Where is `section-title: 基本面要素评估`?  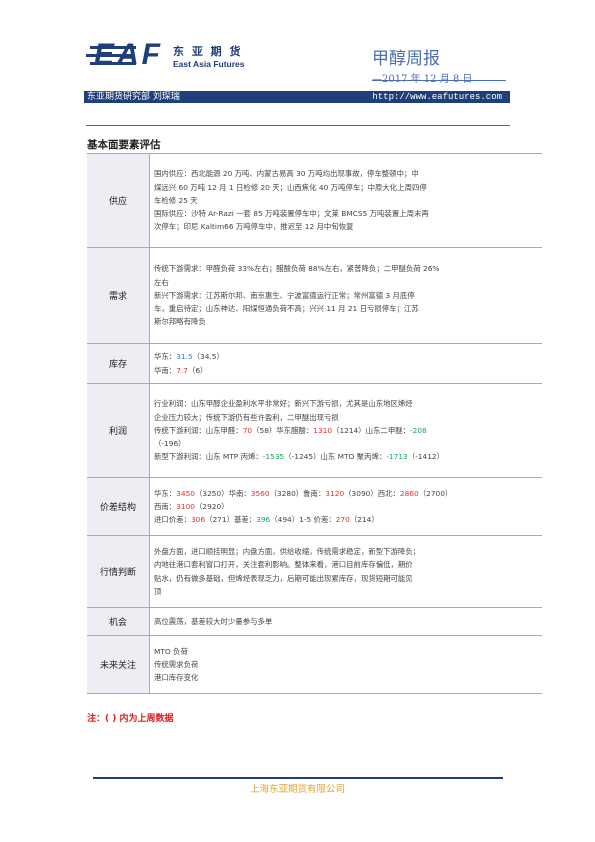
section-title: 基本面要素评估 is located at coordinates (124, 145).